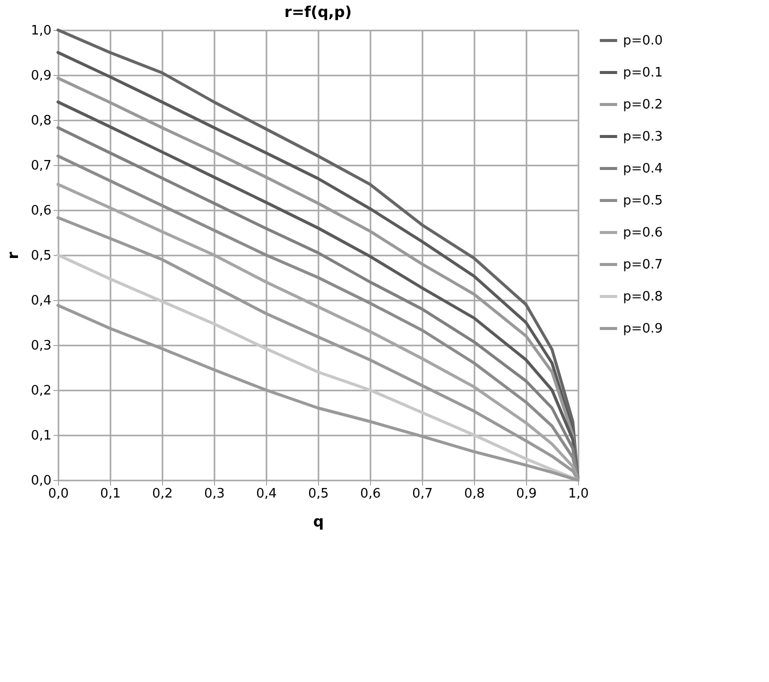 The width and height of the screenshot is (769, 682). What do you see at coordinates (643, 73) in the screenshot?
I see `legend-label: p=0.1` at bounding box center [643, 73].